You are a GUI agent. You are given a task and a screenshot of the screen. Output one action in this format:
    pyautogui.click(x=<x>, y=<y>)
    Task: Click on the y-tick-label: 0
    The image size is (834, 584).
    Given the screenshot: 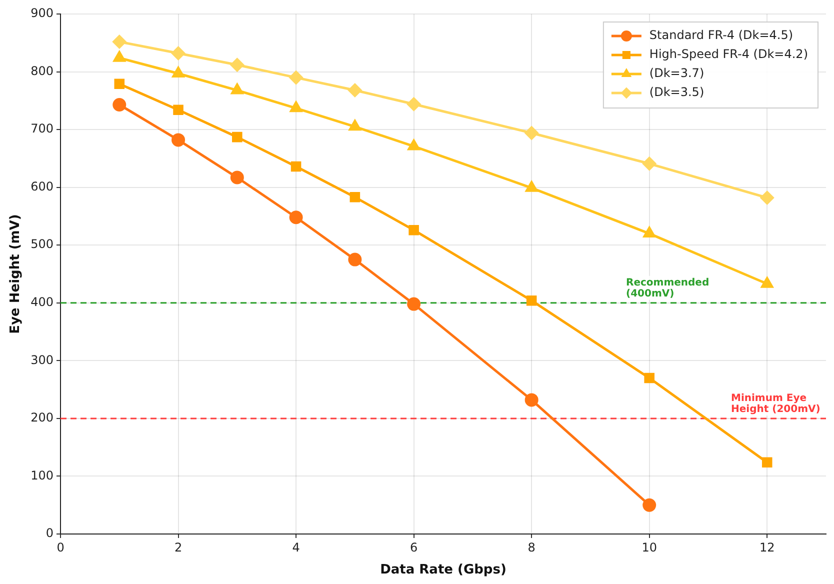 What is the action you would take?
    pyautogui.click(x=50, y=533)
    